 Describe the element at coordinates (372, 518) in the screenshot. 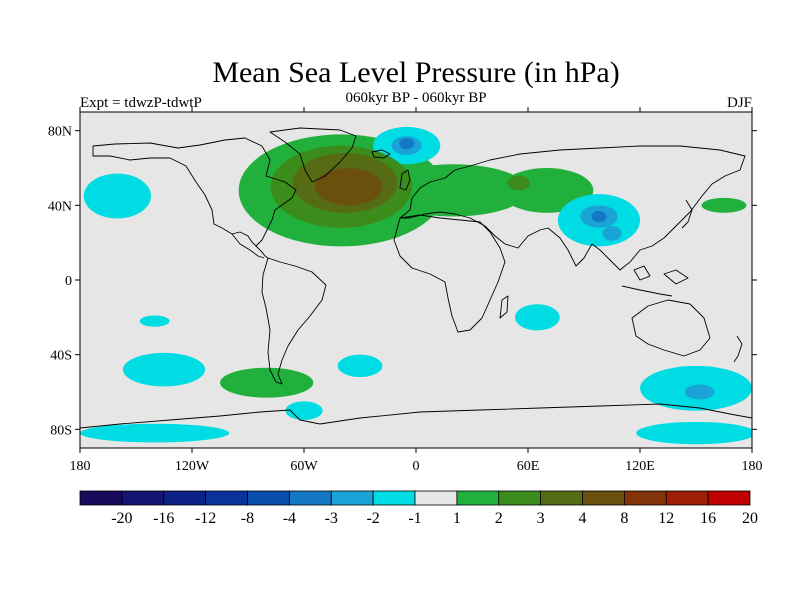

I see `colorbar-label: -2` at that location.